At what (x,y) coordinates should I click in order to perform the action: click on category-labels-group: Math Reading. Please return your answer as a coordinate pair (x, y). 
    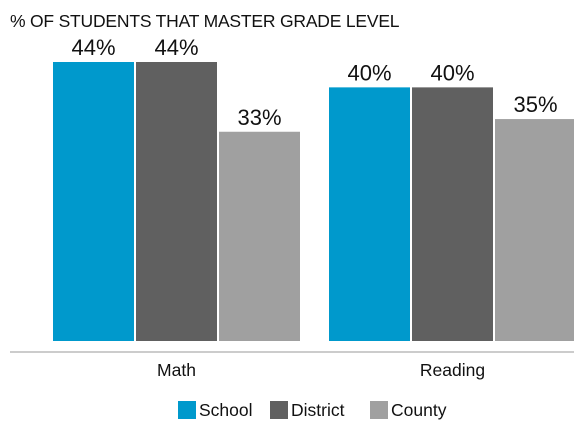
    Looking at the image, I should click on (321, 370).